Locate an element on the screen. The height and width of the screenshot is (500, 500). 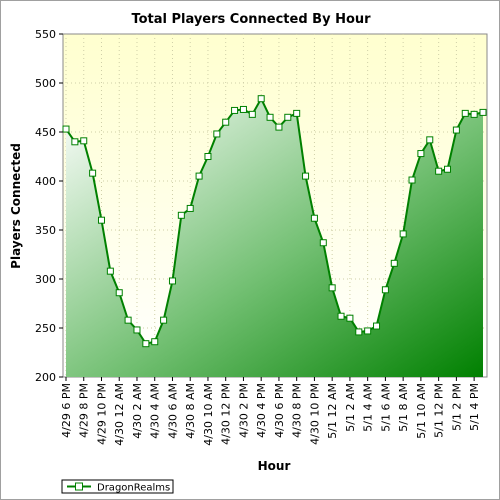
legend-box is located at coordinates (117, 486).